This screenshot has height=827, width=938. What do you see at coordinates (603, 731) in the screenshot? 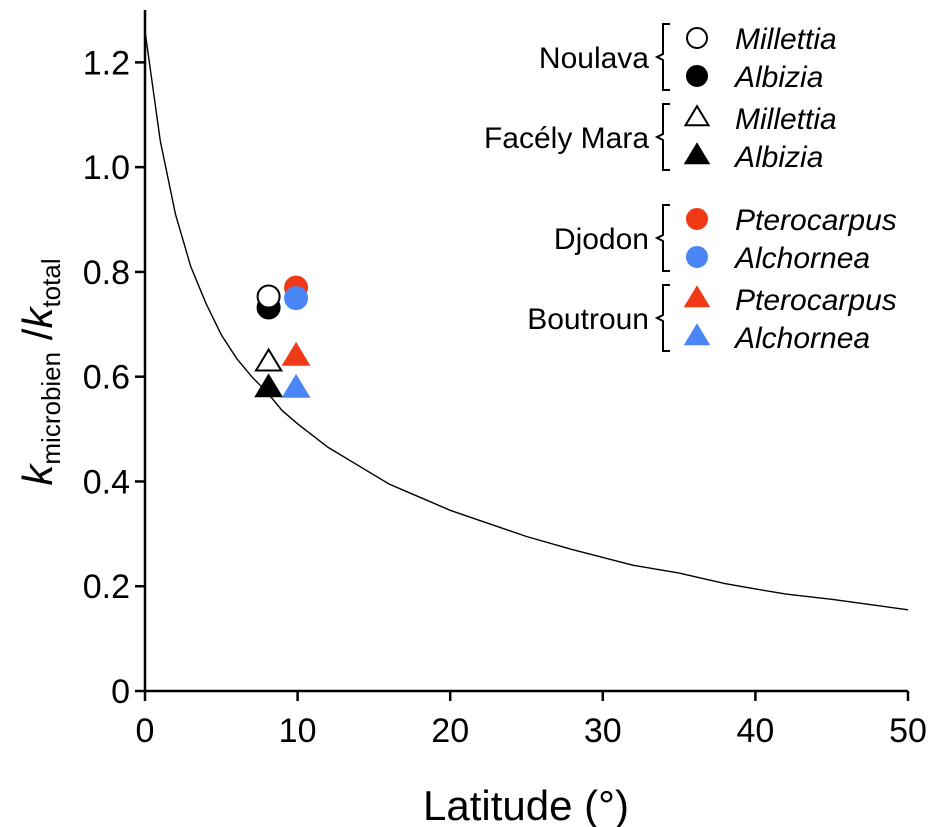
I see `x-tick-label: 30` at bounding box center [603, 731].